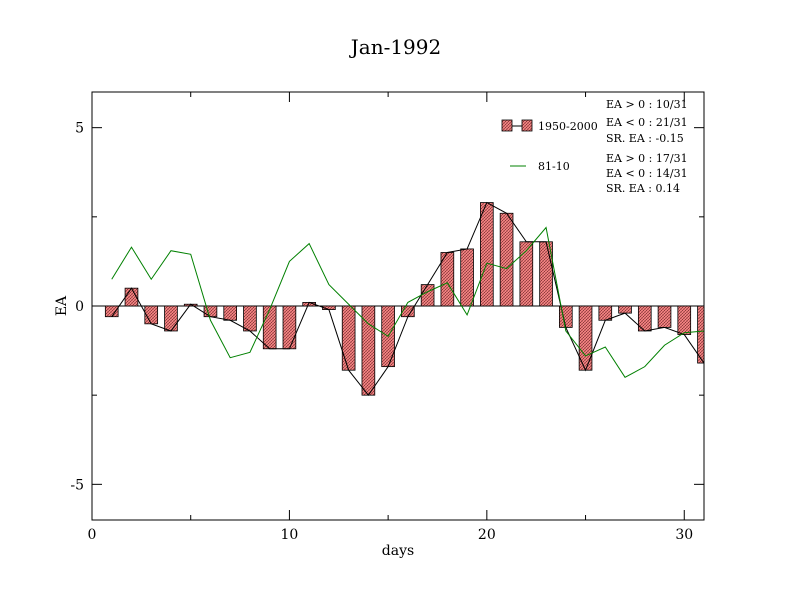  I want to click on x-tick-label: 20, so click(487, 535).